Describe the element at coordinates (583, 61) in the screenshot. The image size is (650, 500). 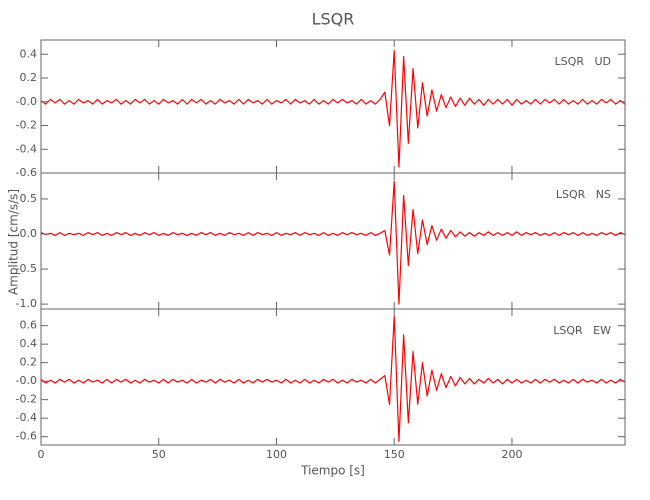
I see `panel-label: LSQR UD` at that location.